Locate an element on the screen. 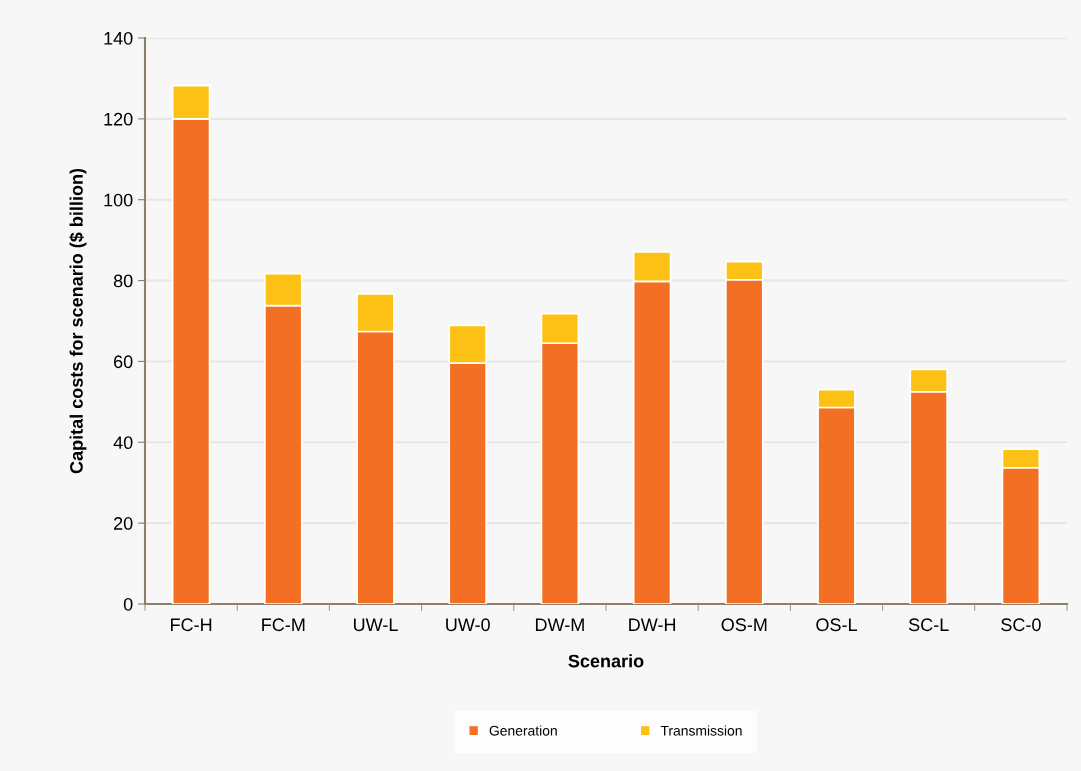 The image size is (1081, 771). x-tick-label: UW-L is located at coordinates (375, 625).